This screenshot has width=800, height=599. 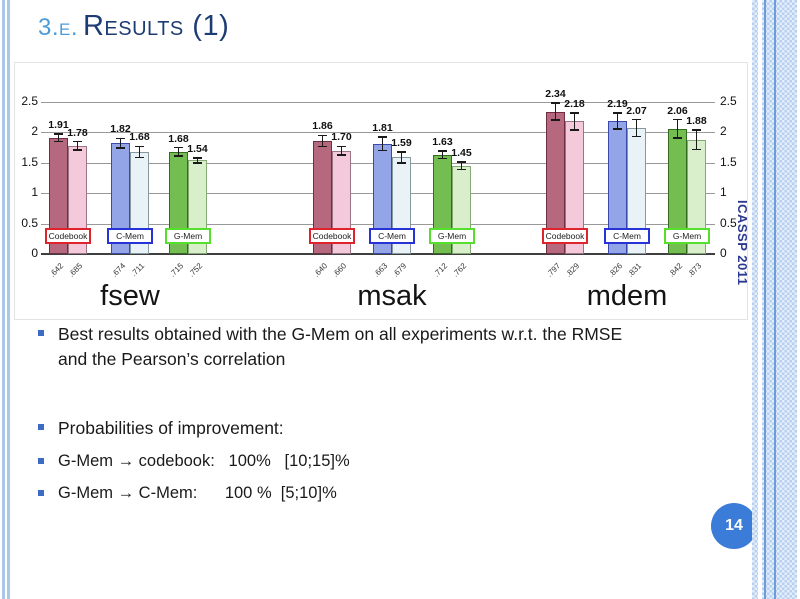 What do you see at coordinates (190, 462) in the screenshot?
I see `bullet-gmem-vs-codebook: G-Mem → codebook: 100% [10;15]%` at bounding box center [190, 462].